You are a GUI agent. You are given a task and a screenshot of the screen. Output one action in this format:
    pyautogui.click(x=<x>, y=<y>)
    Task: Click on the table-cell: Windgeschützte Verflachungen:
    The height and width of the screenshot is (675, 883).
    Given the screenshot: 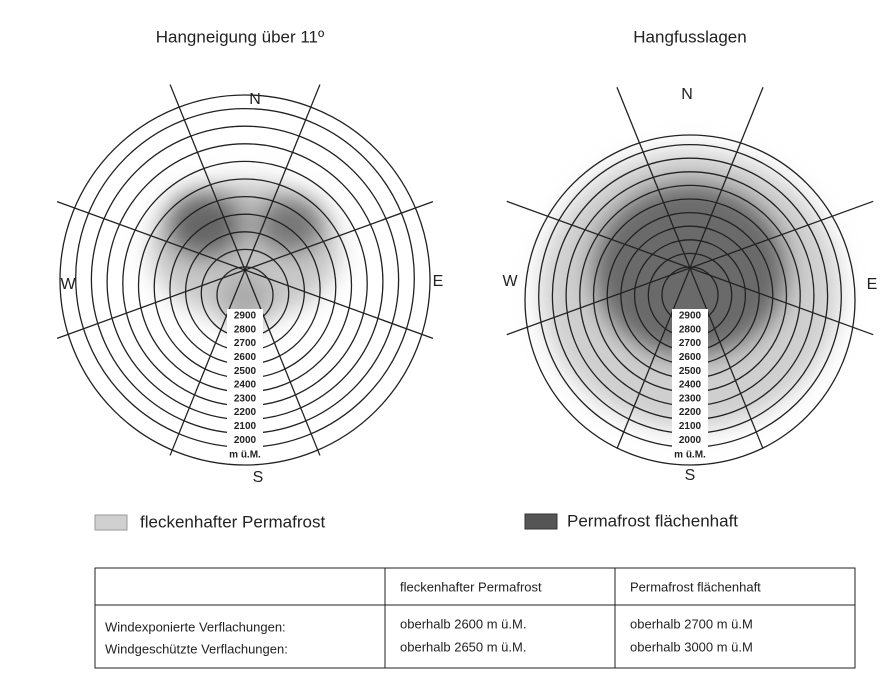 What is the action you would take?
    pyautogui.click(x=196, y=648)
    